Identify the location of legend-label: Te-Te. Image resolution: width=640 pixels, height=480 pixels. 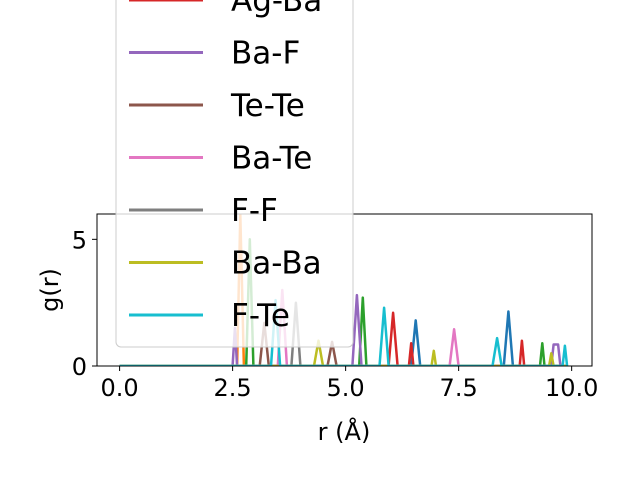
(267, 106).